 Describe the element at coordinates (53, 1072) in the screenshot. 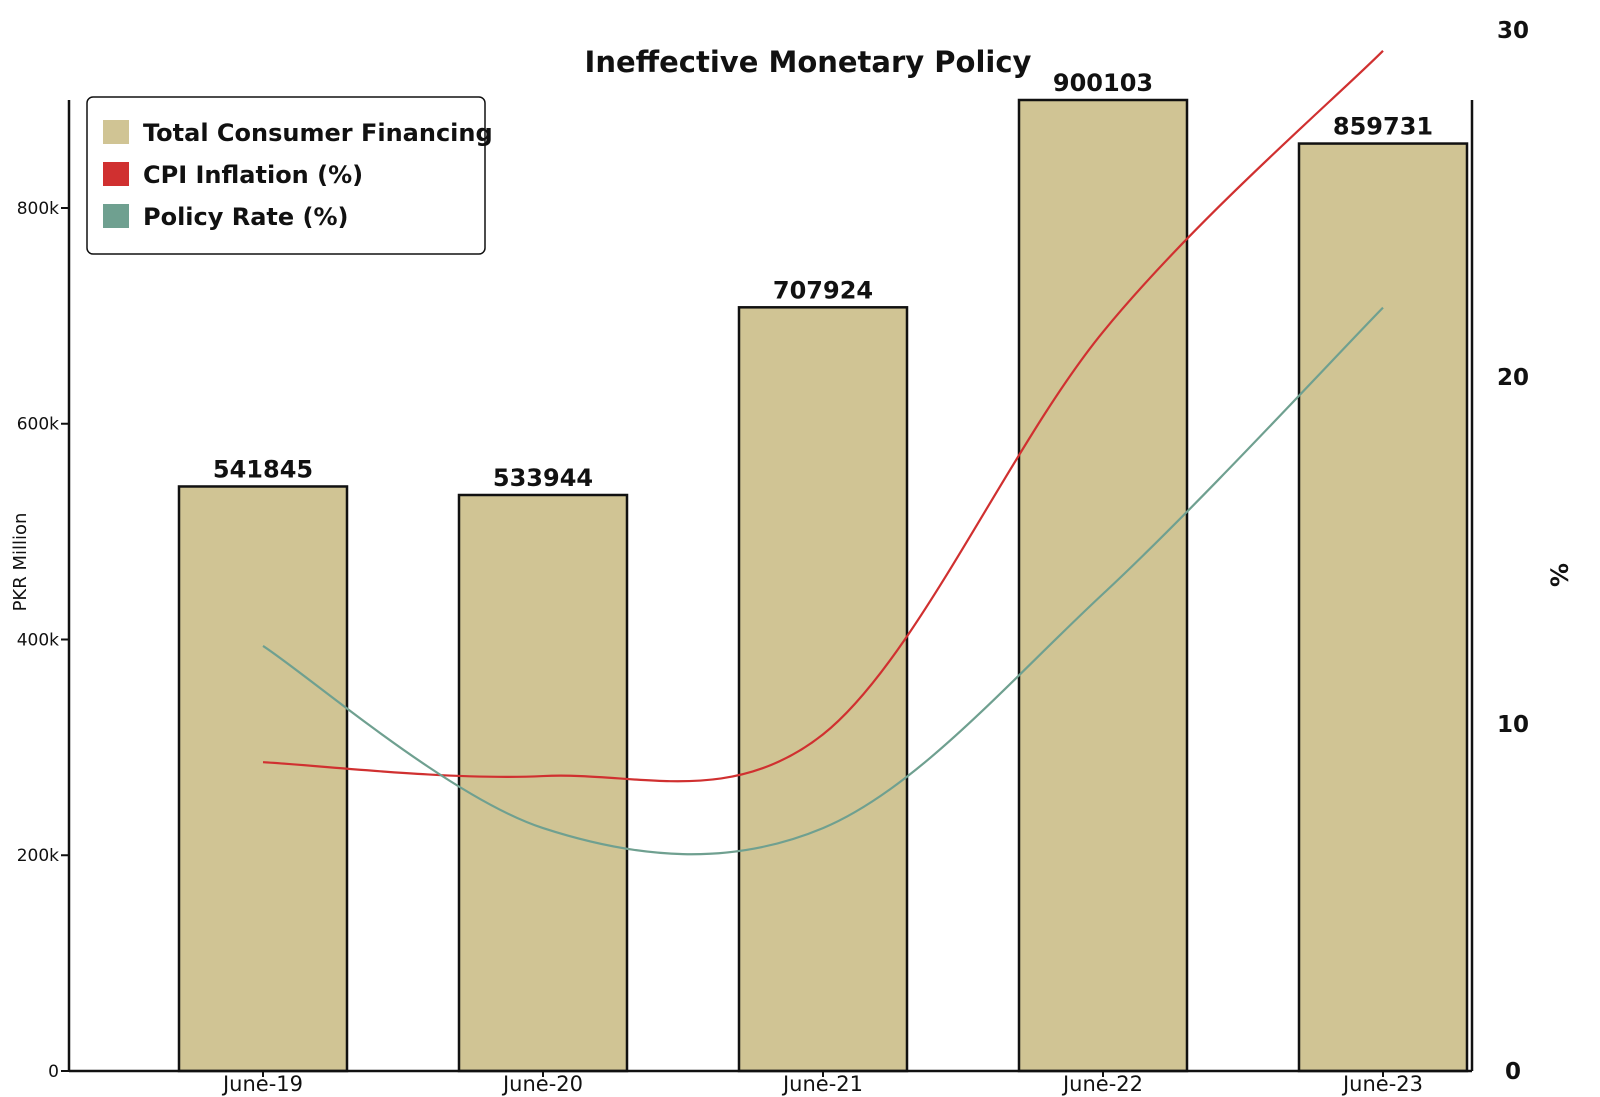

I see `y-tick-label: 0` at that location.